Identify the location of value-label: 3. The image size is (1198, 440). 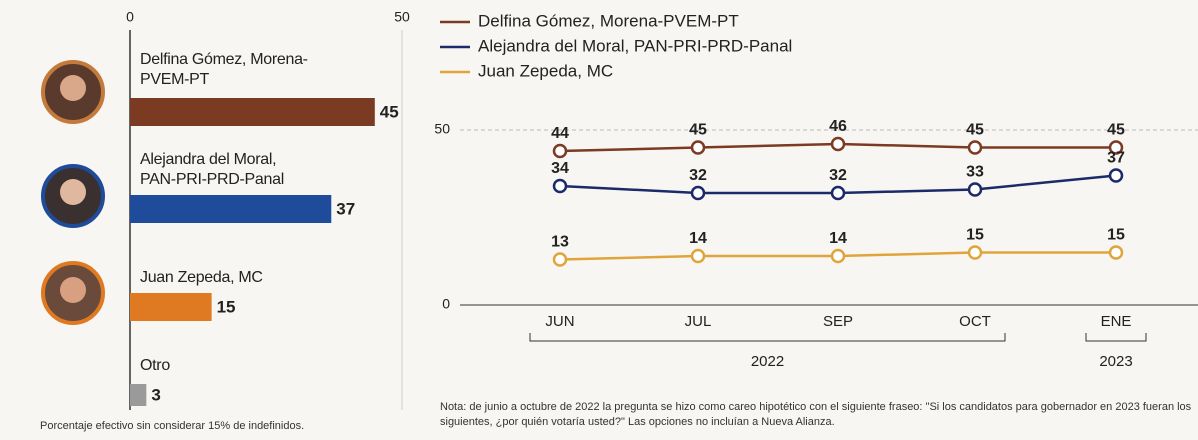
(155, 394).